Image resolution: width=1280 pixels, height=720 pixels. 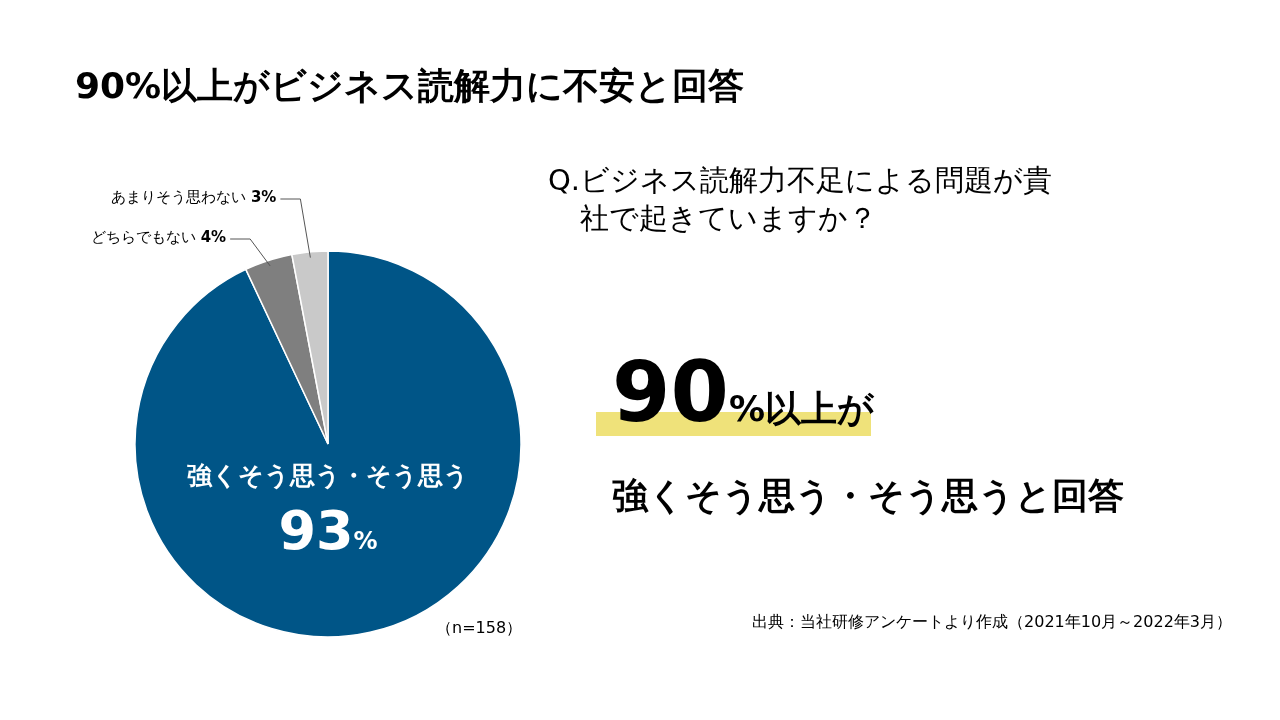 I want to click on text: 強くそう思う・そう思うと回答, so click(x=868, y=496).